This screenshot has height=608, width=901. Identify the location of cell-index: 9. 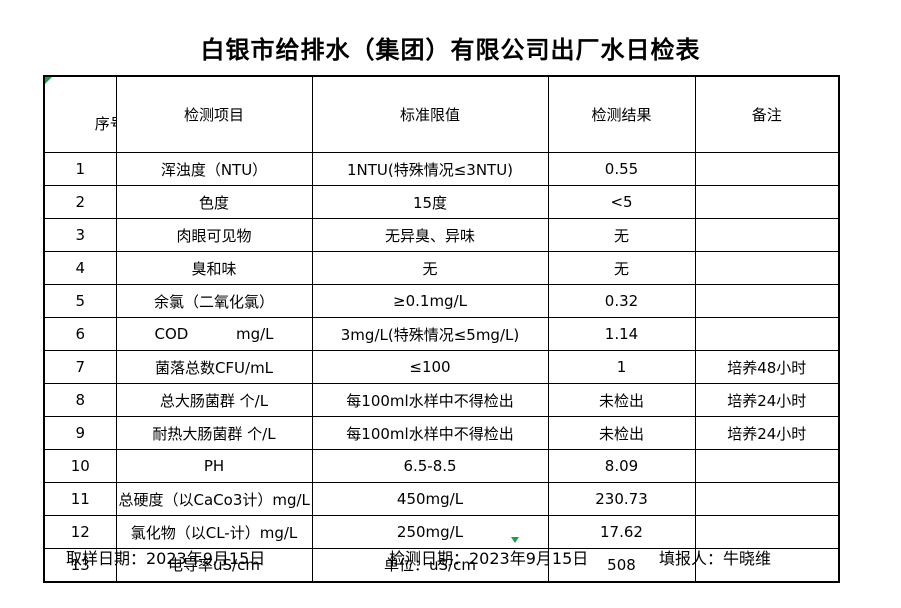
(80, 433).